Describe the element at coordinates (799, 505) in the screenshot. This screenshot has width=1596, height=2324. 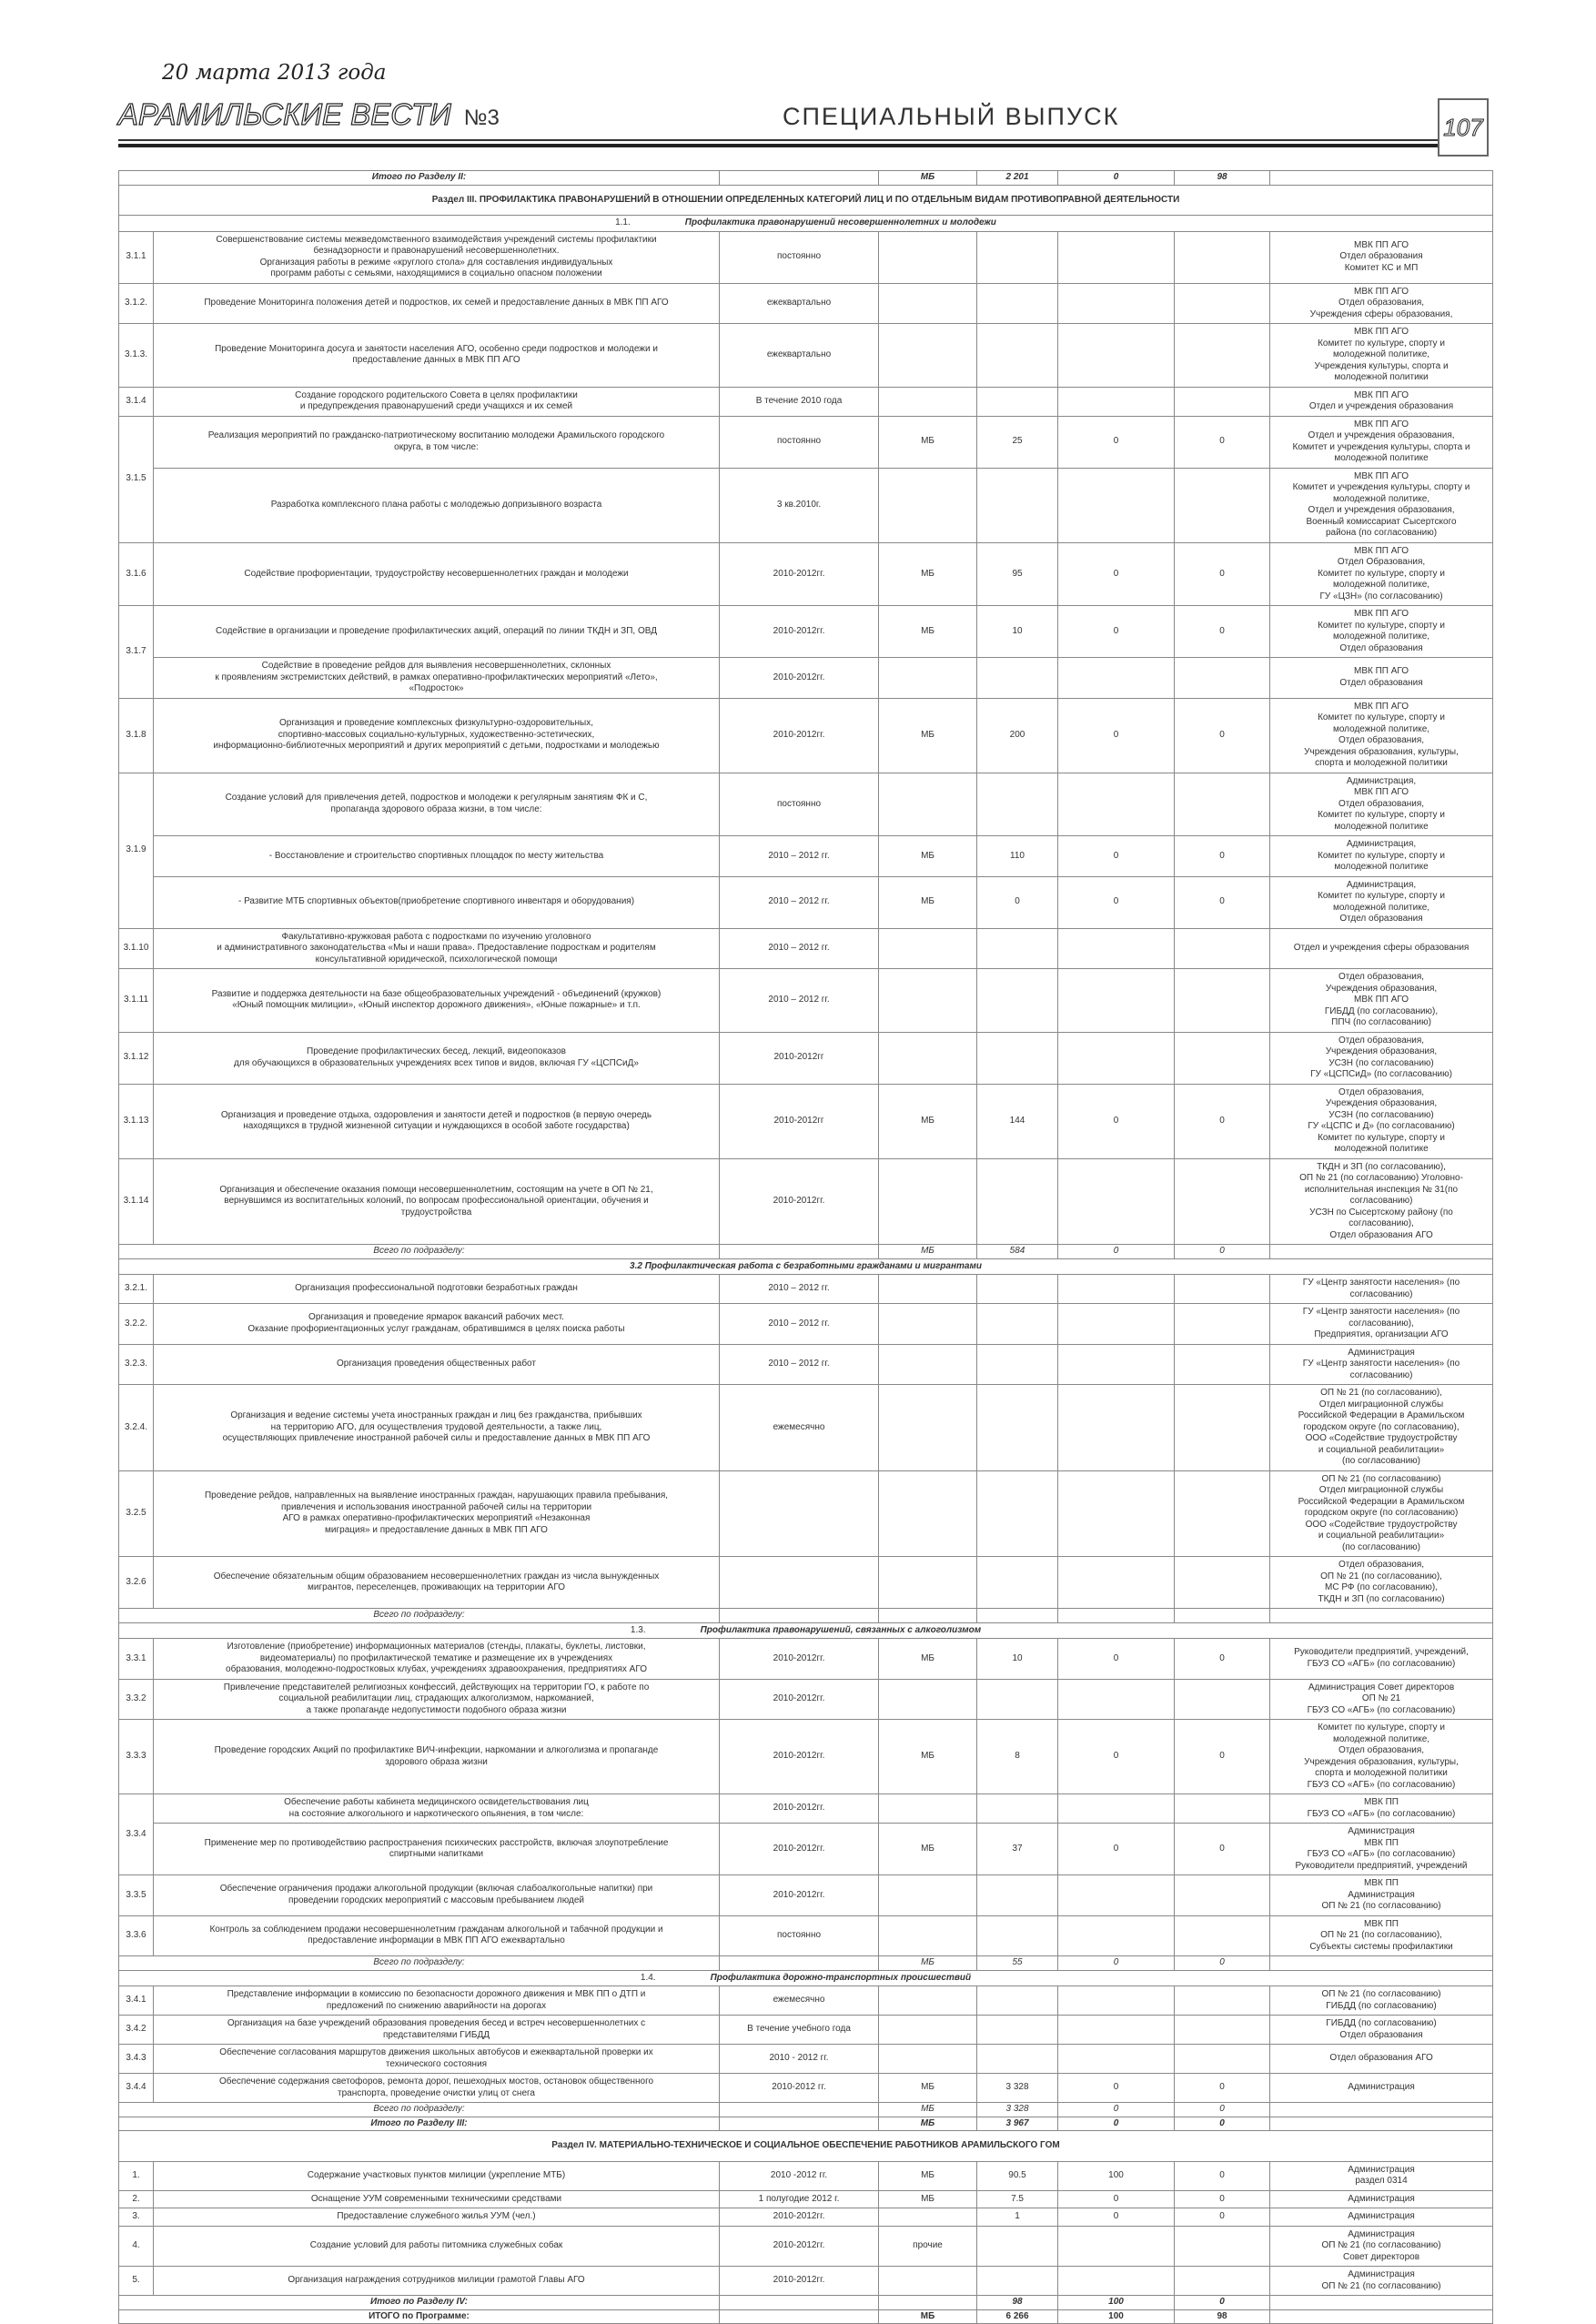
I see `period: 3 кв.2010г.` at that location.